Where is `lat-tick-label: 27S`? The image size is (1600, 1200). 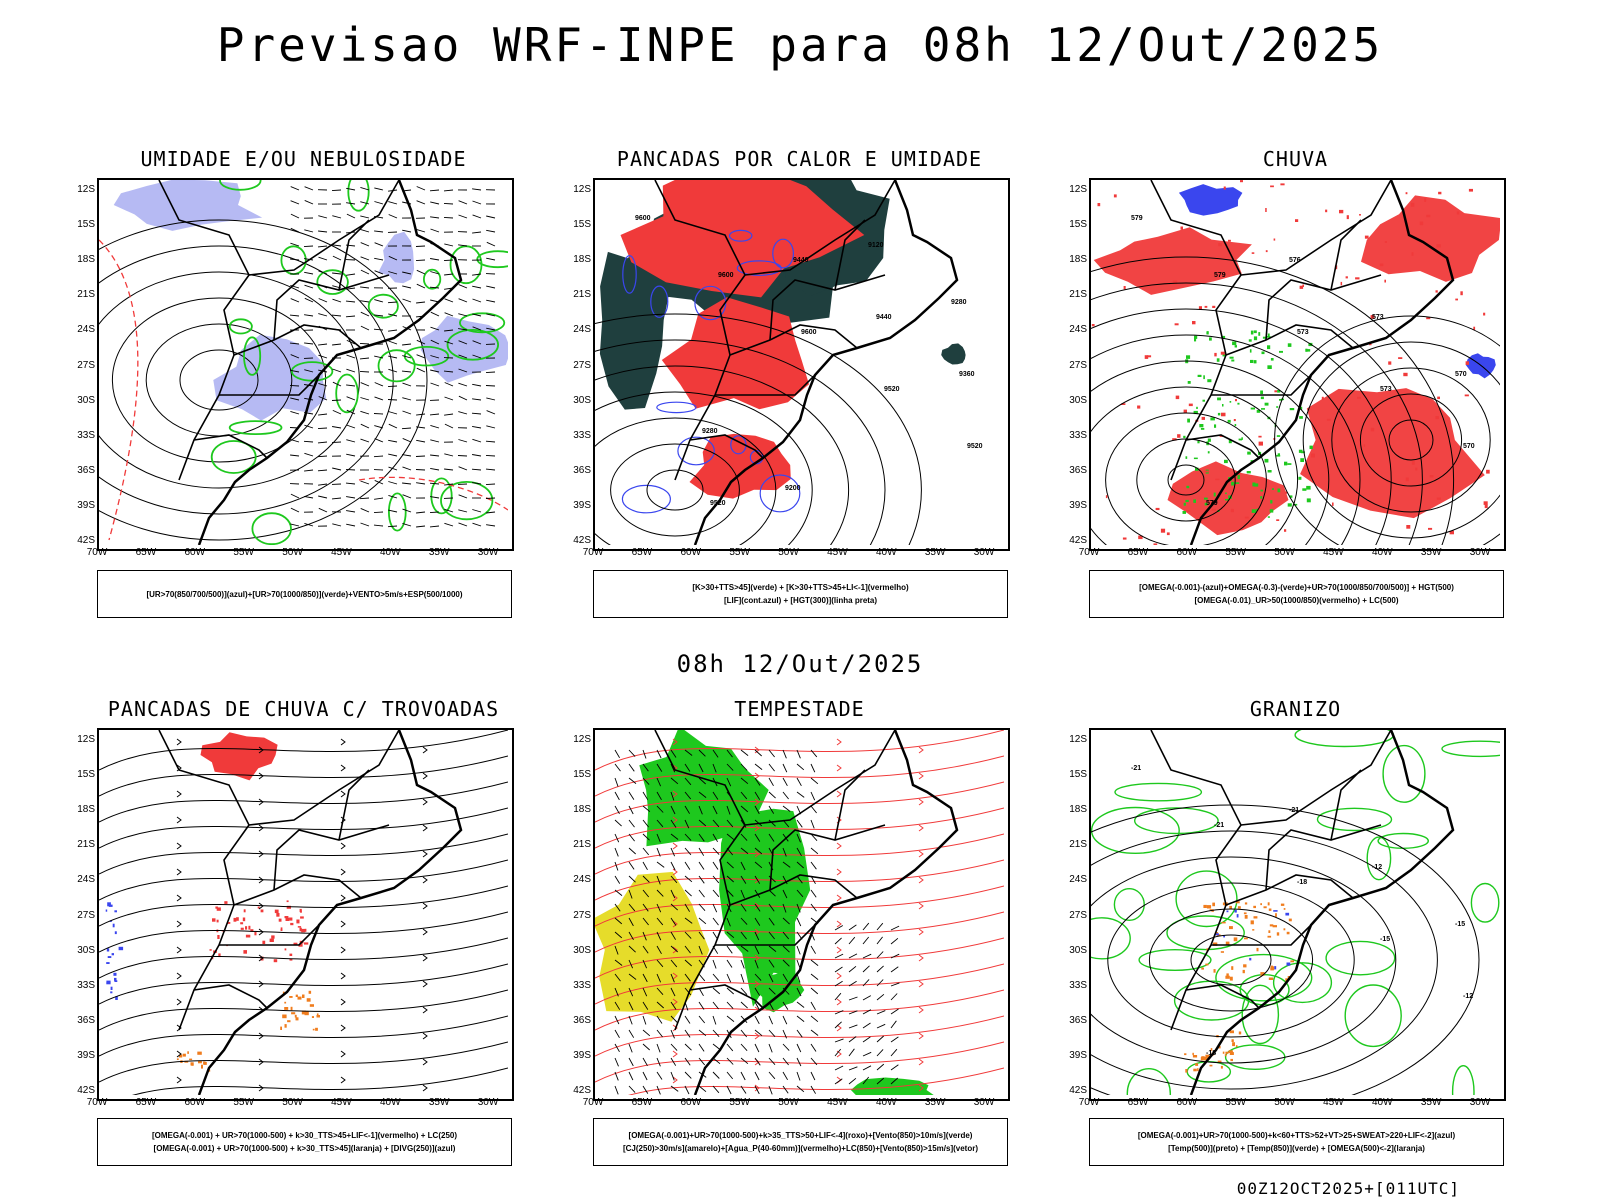 lat-tick-label: 27S is located at coordinates (86, 365).